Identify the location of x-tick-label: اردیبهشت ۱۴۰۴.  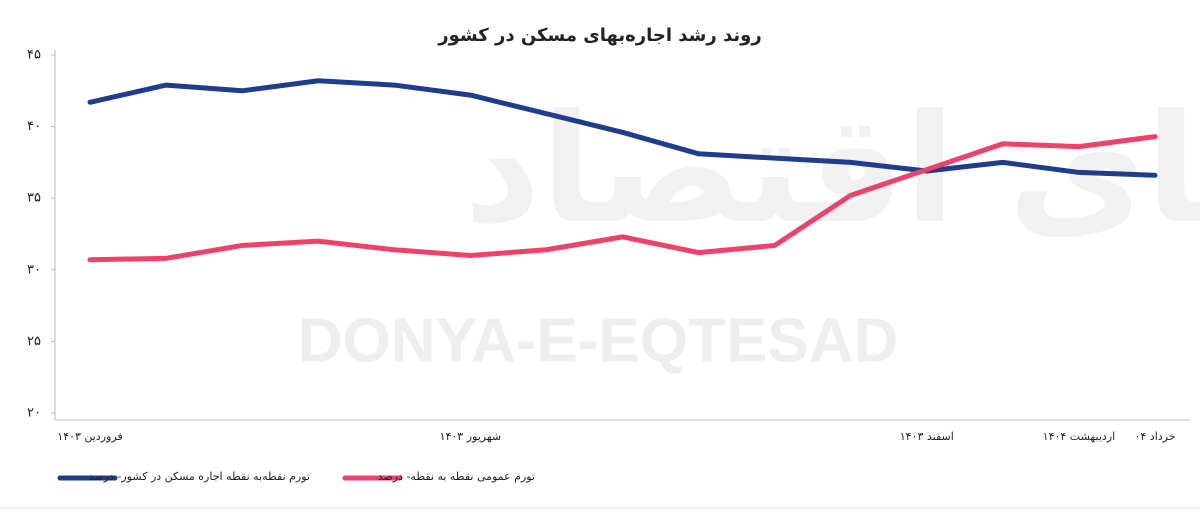
(1079, 436).